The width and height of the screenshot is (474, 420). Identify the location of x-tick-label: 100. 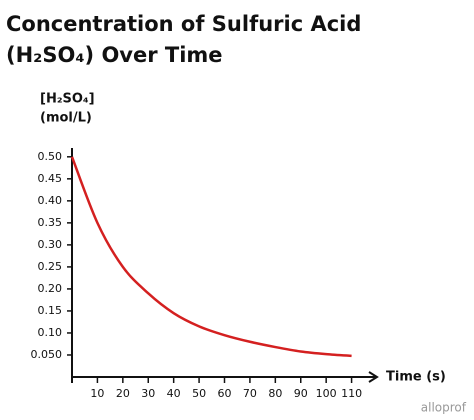
(326, 393).